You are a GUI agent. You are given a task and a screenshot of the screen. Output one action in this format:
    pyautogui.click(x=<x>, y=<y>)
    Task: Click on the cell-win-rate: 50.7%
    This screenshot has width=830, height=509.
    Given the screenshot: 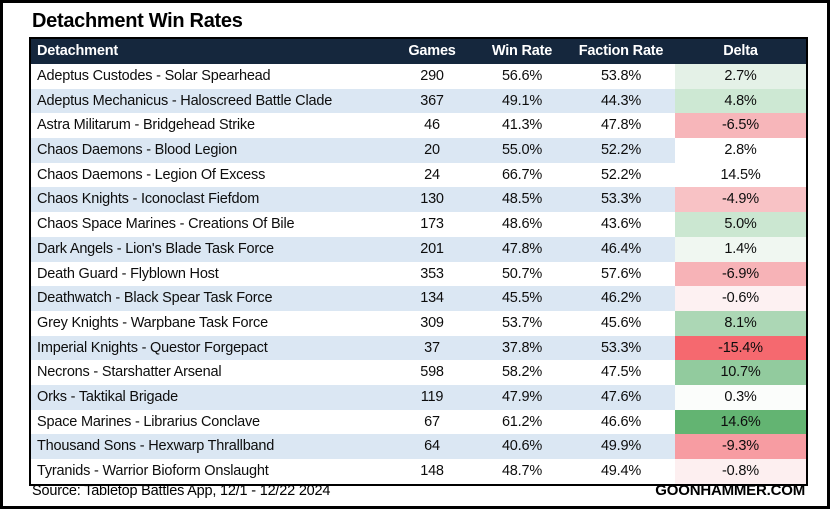 What is the action you would take?
    pyautogui.click(x=522, y=273)
    